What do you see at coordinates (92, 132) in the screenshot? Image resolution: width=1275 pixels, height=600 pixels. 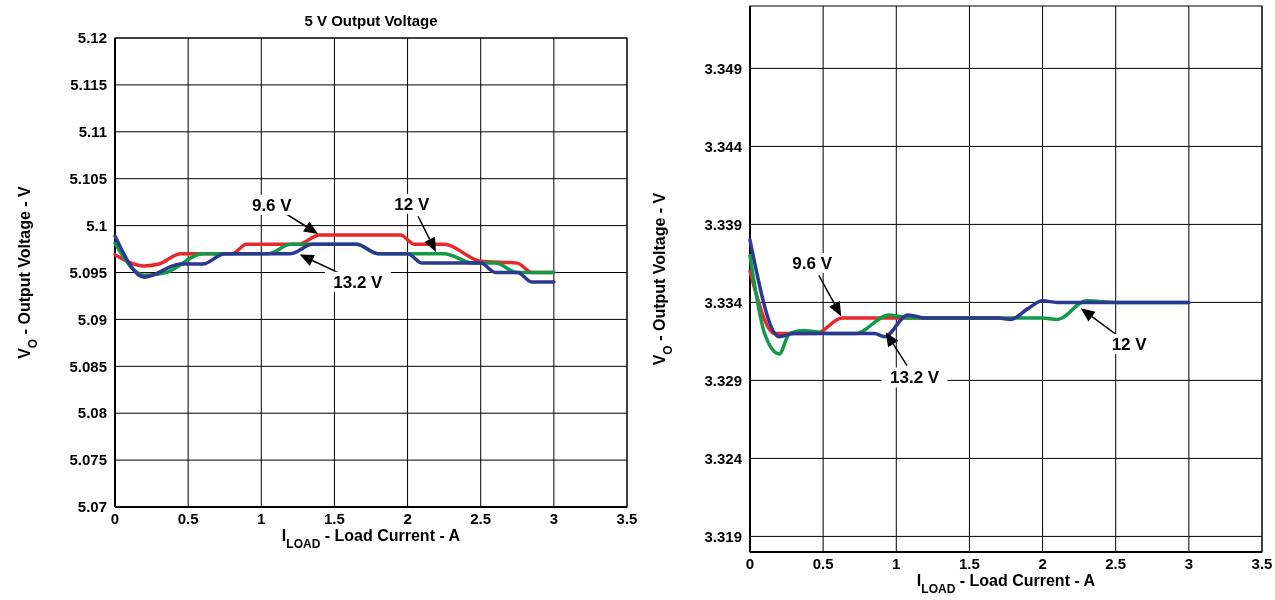 I see `y-tick-label: 5.11` at bounding box center [92, 132].